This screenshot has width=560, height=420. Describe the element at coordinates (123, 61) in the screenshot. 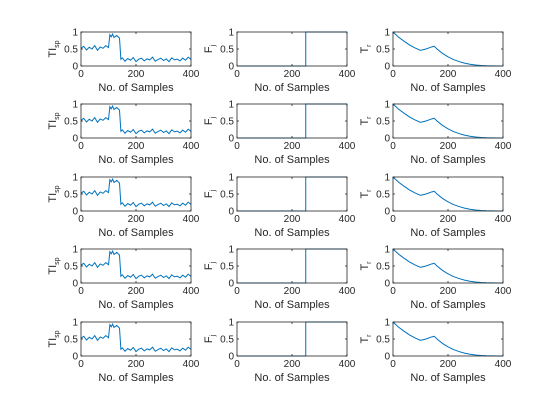

I see `subplot-r1-c1: 0 200 400 0 0.5 1 No. of Samples TIsp` at that location.